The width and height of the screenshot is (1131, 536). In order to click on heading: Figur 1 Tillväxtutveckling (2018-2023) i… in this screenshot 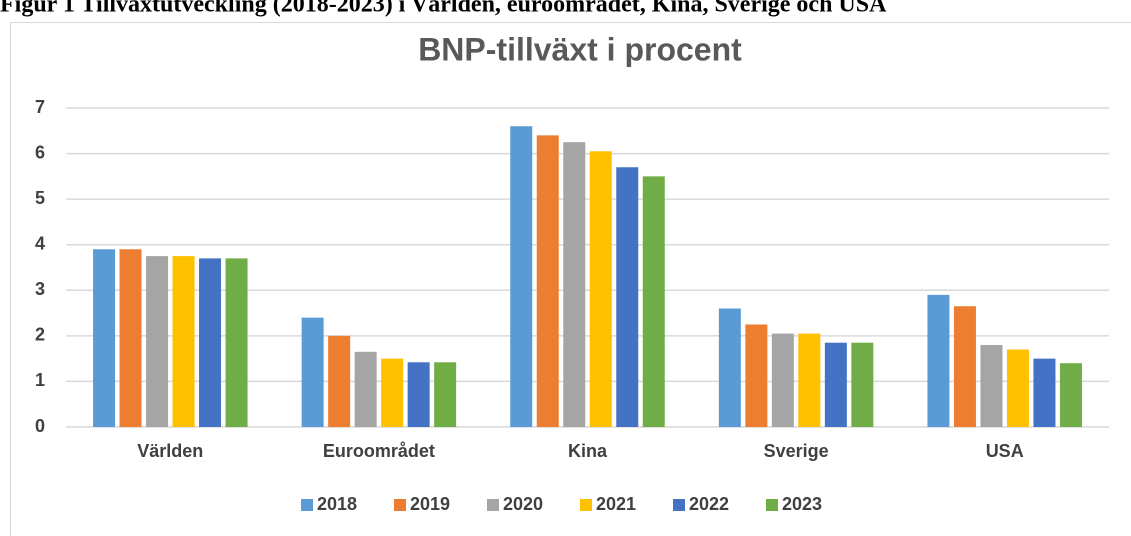, I will do `click(443, 9)`.